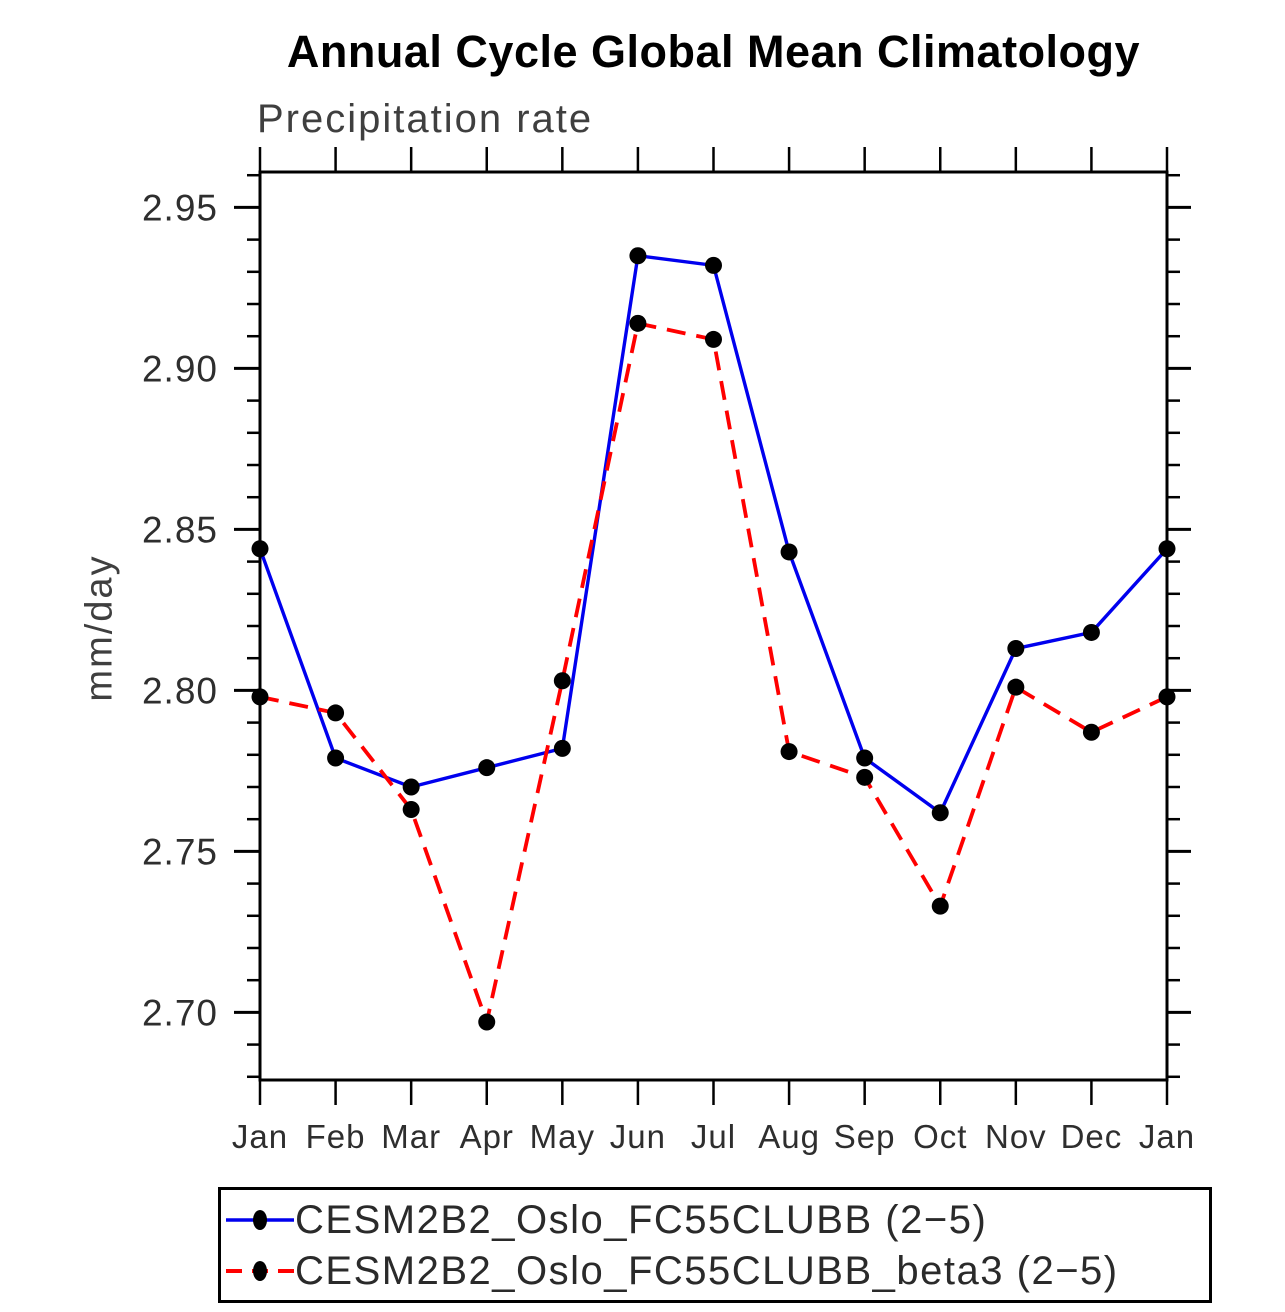 Image resolution: width=1285 pixels, height=1312 pixels. I want to click on x-tick-label: Dec, so click(1092, 1136).